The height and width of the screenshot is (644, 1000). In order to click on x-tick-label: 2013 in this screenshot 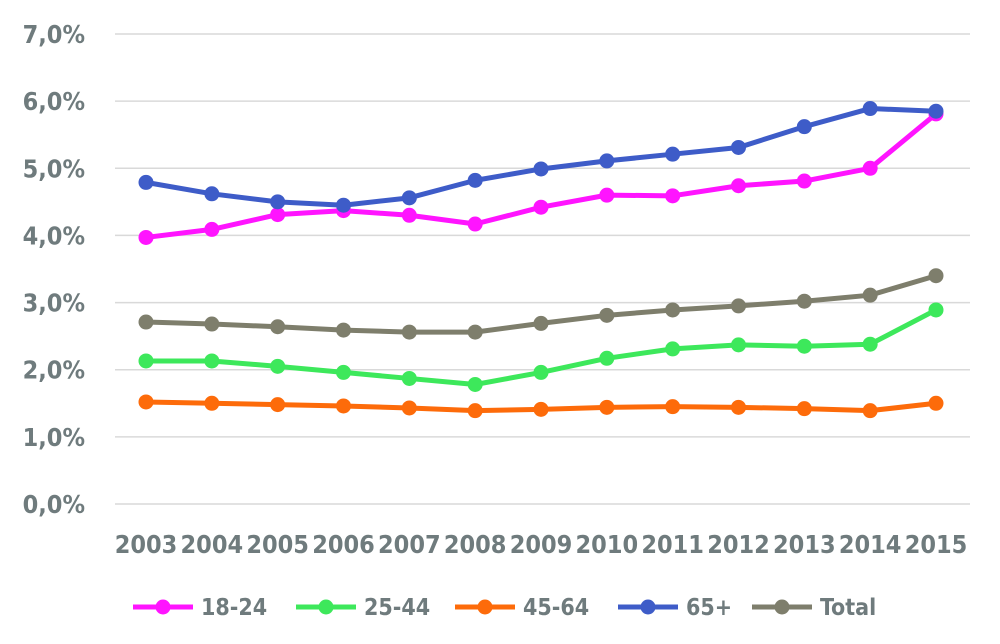, I will do `click(804, 544)`.